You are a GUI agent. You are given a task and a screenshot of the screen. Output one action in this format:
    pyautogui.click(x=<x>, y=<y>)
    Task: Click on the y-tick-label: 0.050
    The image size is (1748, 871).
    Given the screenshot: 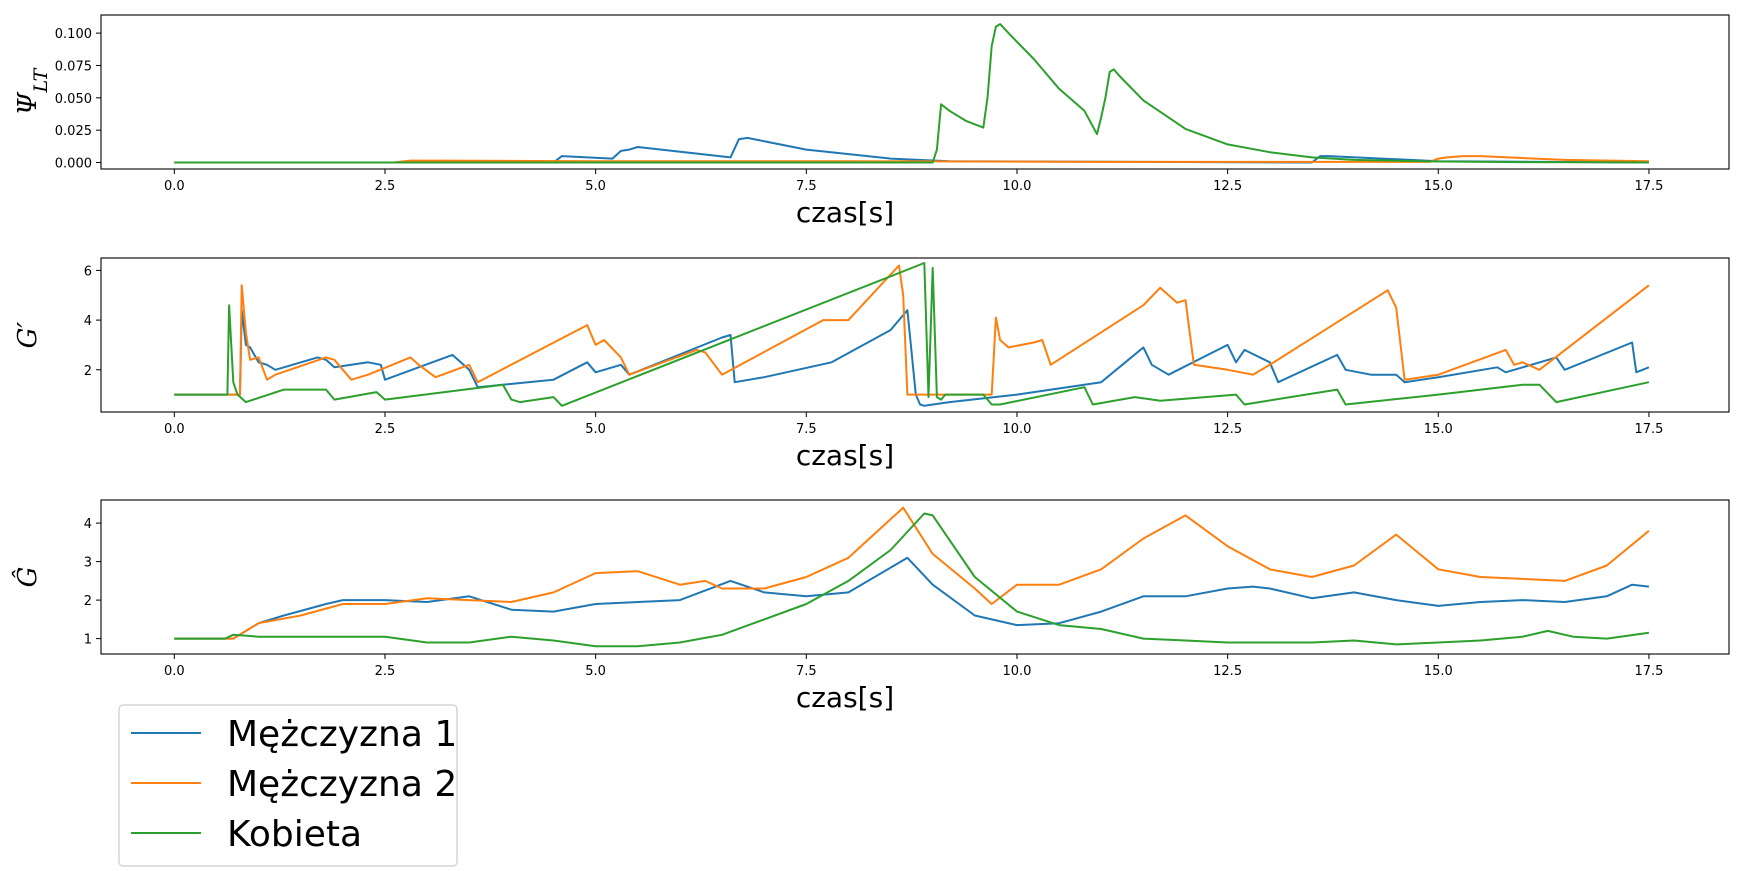 What is the action you would take?
    pyautogui.click(x=73, y=99)
    